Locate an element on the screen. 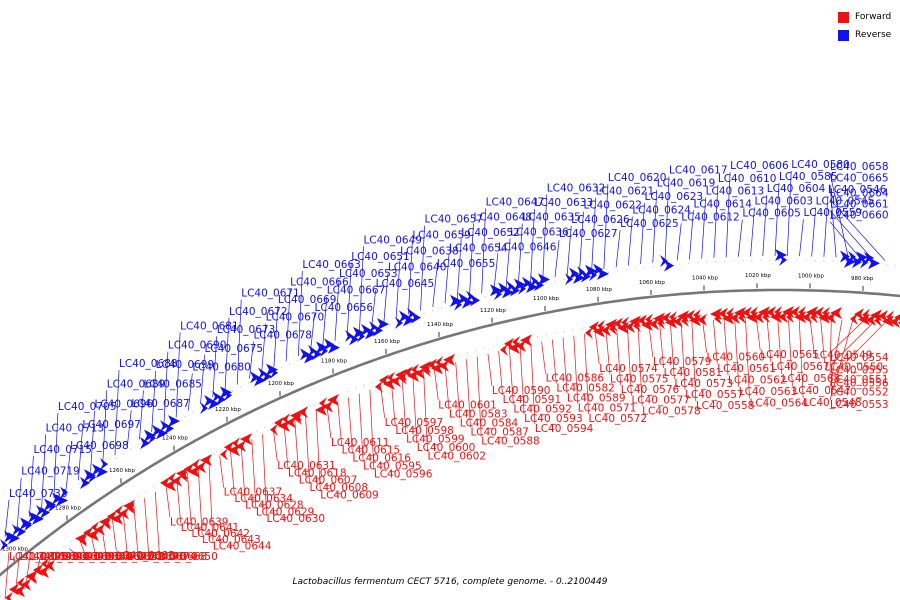 This screenshot has width=900, height=600. tick-label: 1300 kbp is located at coordinates (15, 549).